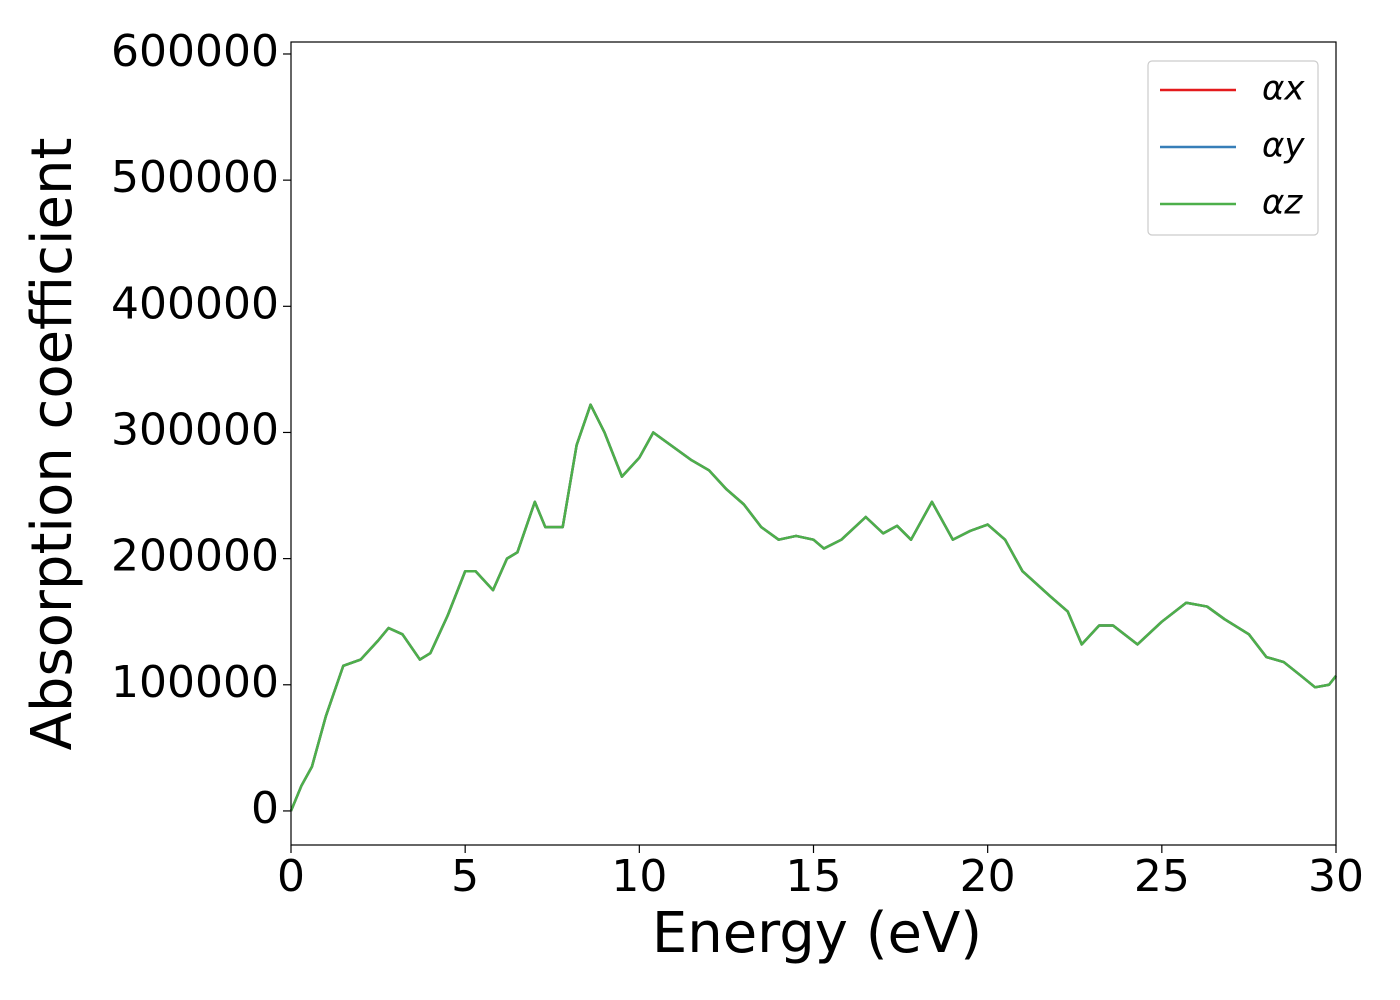 The height and width of the screenshot is (1000, 1400). Describe the element at coordinates (817, 933) in the screenshot. I see `x-axis-label: Energy (eV)` at that location.